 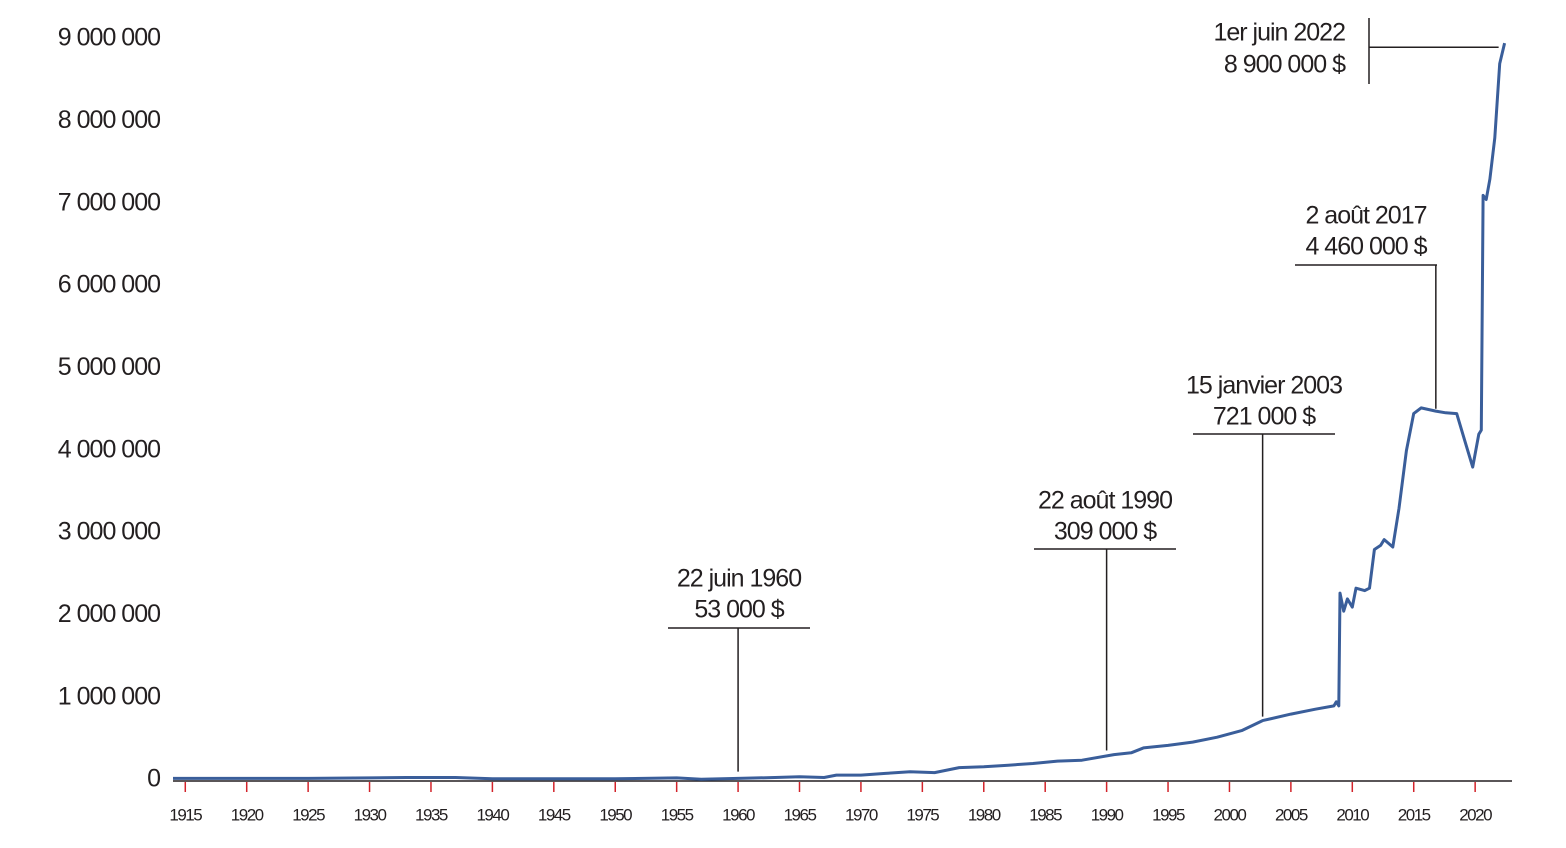 I want to click on y-tick-label: 5 000 000, so click(x=109, y=367).